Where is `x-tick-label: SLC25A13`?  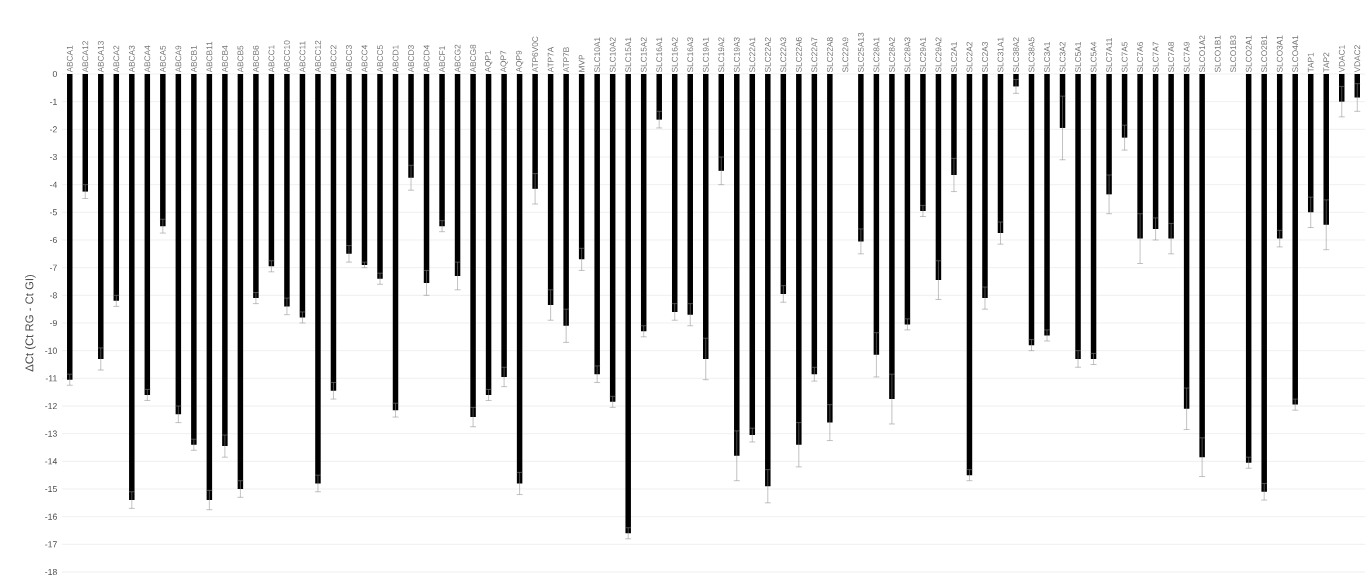 x-tick-label: SLC25A13 is located at coordinates (860, 52).